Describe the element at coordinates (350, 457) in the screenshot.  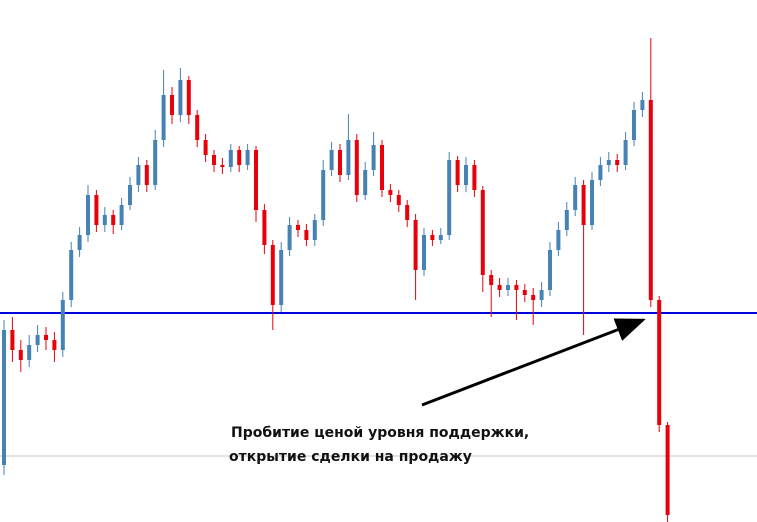
I see `annotation: открытие сделки на продажу` at that location.